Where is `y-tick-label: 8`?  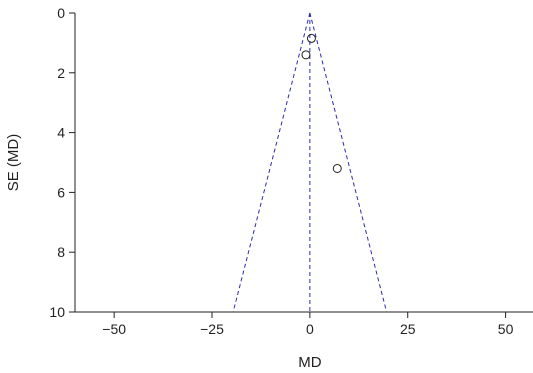 y-tick-label: 8 is located at coordinates (61, 252).